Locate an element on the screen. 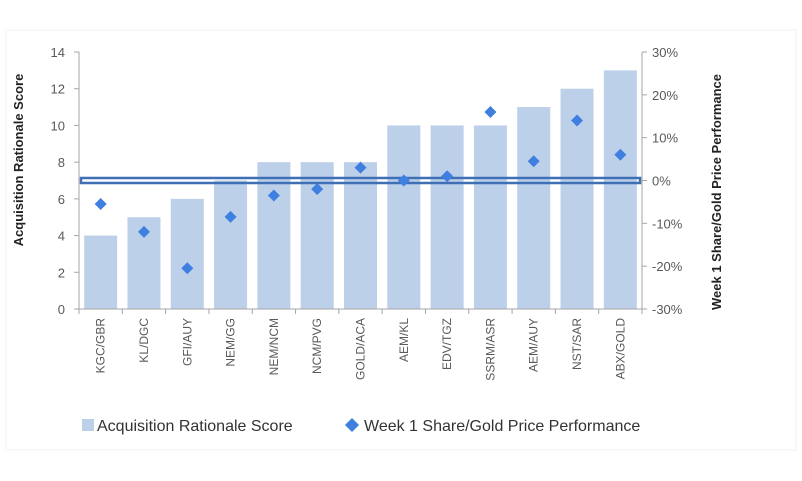 Image resolution: width=802 pixels, height=481 pixels. category-label: KL/DGC is located at coordinates (144, 340).